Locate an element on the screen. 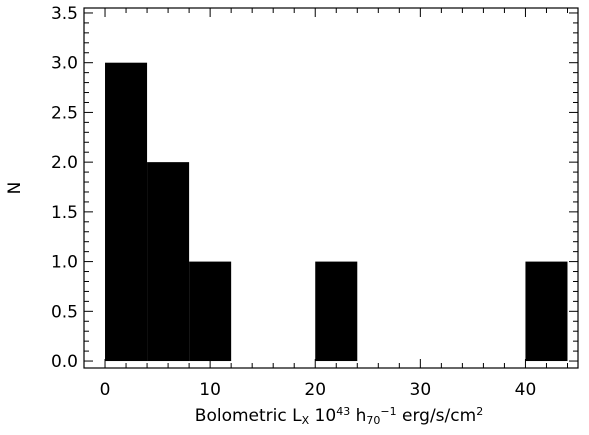 Image resolution: width=589 pixels, height=435 pixels. y-tick-label: 0.5 is located at coordinates (64, 312).